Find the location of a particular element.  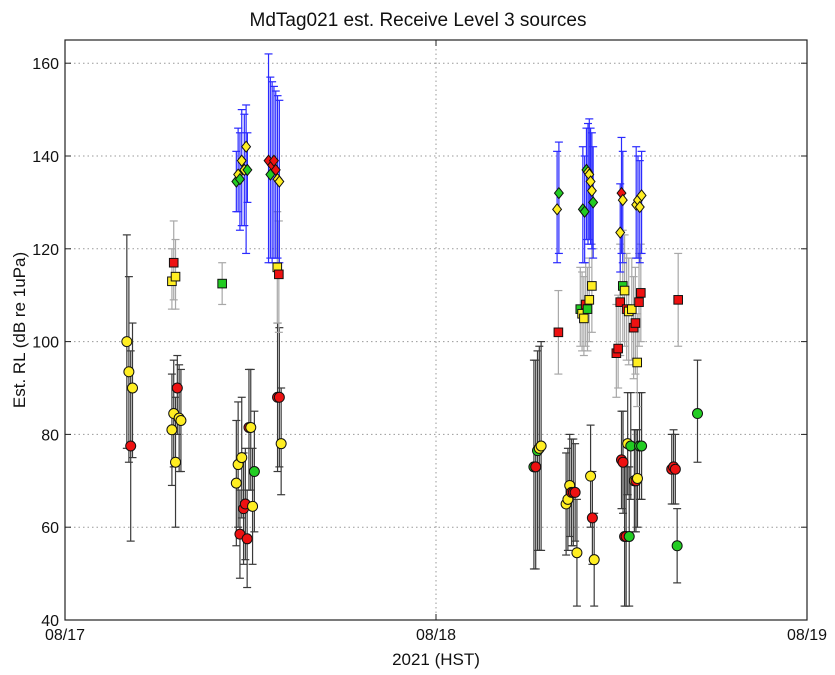

y-tick-label: 120 is located at coordinates (45, 250).